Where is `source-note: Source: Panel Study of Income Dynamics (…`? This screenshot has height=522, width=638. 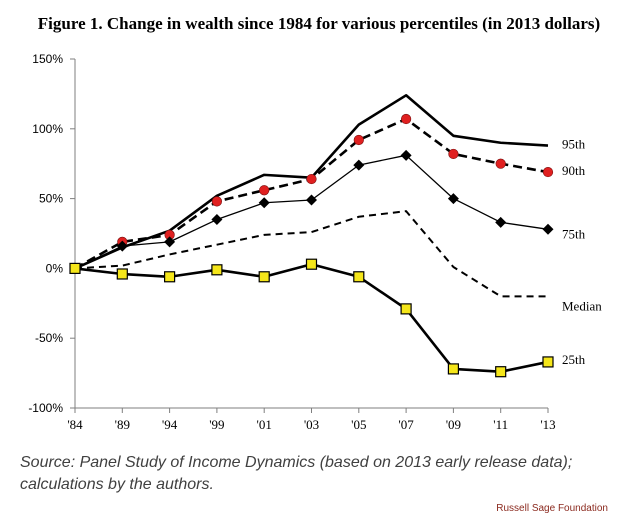 source-note: Source: Panel Study of Income Dynamics (… is located at coordinates (296, 473).